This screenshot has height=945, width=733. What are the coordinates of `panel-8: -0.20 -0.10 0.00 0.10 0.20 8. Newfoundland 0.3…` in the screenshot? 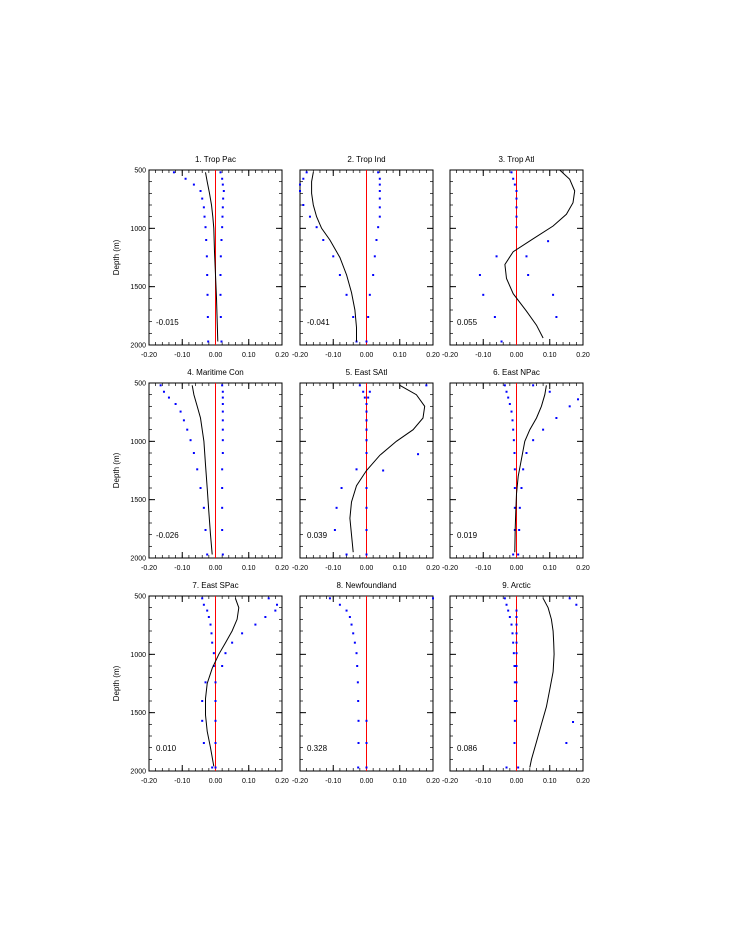 It's located at (366, 683).